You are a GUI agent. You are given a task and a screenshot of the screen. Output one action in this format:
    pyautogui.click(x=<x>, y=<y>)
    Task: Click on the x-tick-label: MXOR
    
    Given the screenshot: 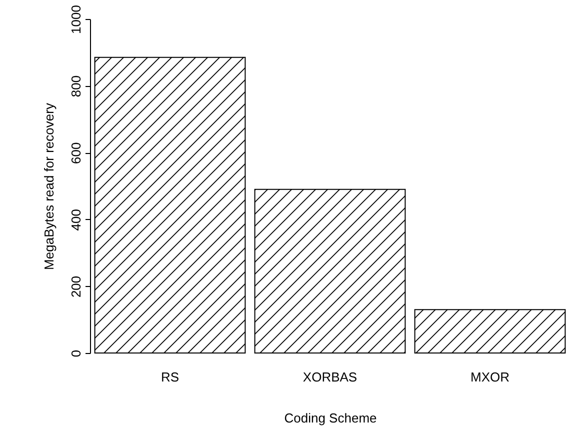 What is the action you would take?
    pyautogui.click(x=490, y=377)
    